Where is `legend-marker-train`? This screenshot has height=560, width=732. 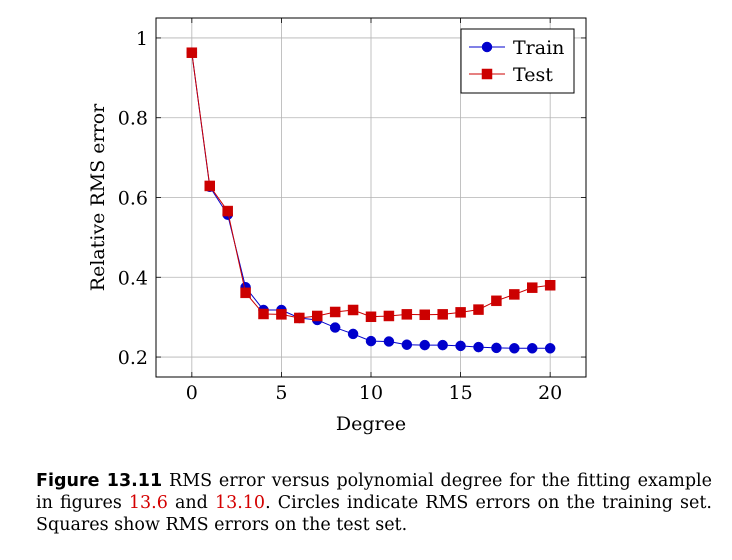
legend-marker-train is located at coordinates (487, 47).